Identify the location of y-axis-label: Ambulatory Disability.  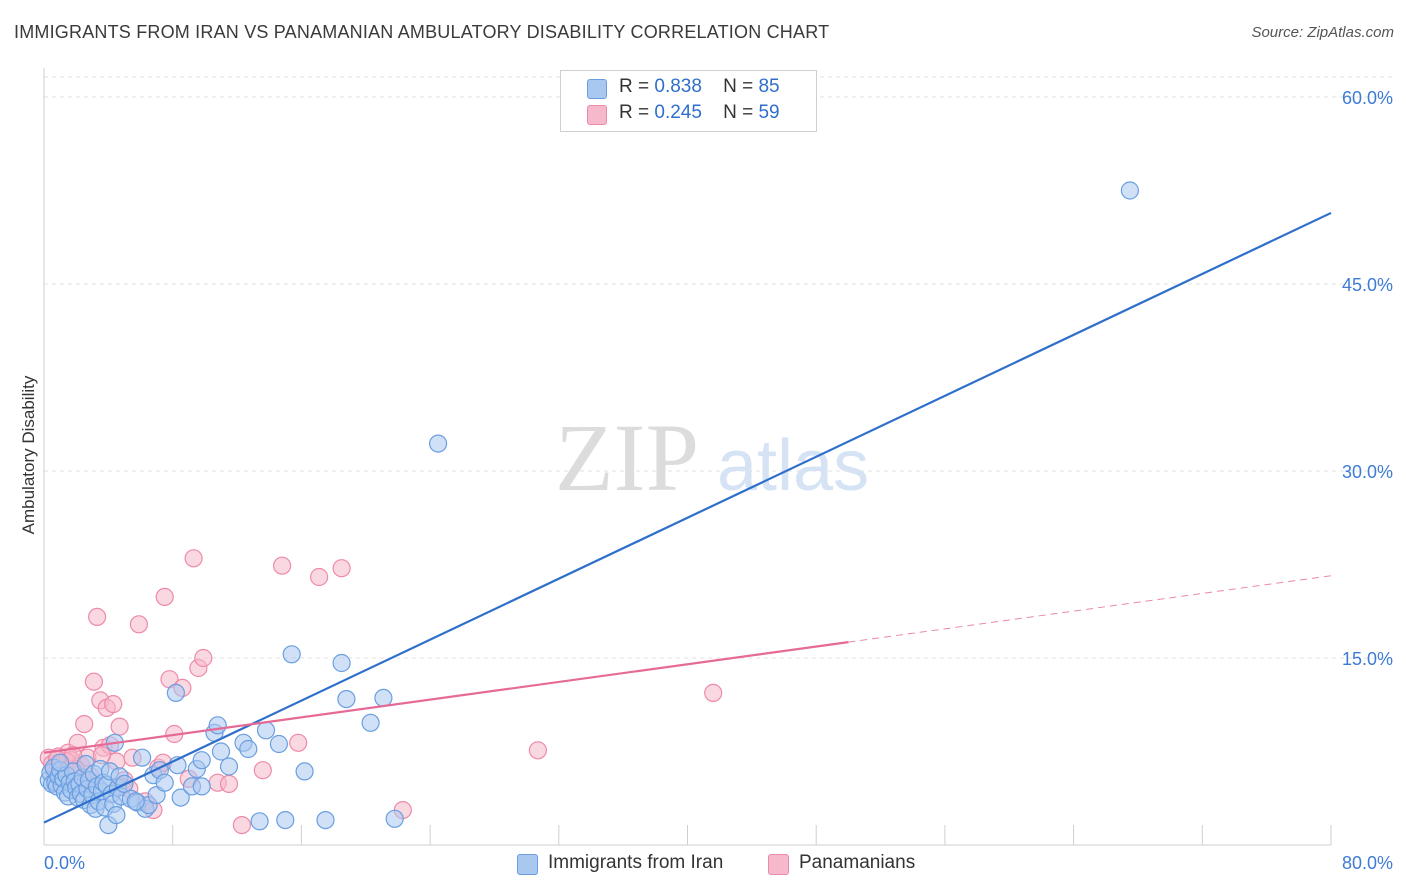
(28, 454).